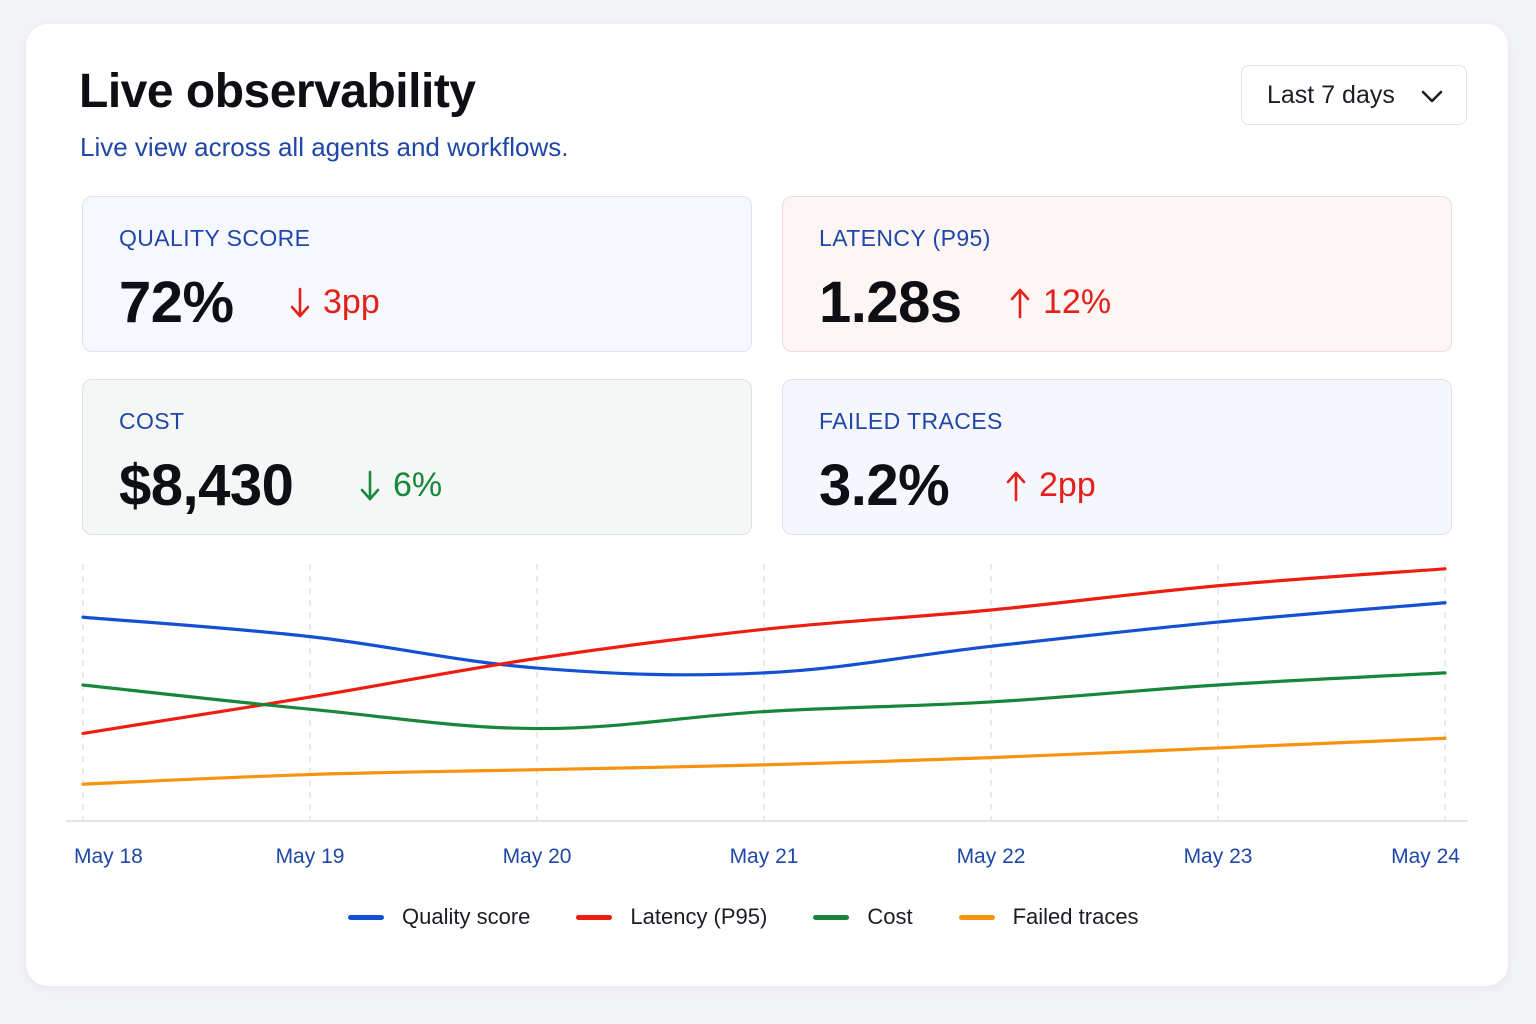 The height and width of the screenshot is (1024, 1536). What do you see at coordinates (1425, 856) in the screenshot?
I see `x-tick-label: May 24` at bounding box center [1425, 856].